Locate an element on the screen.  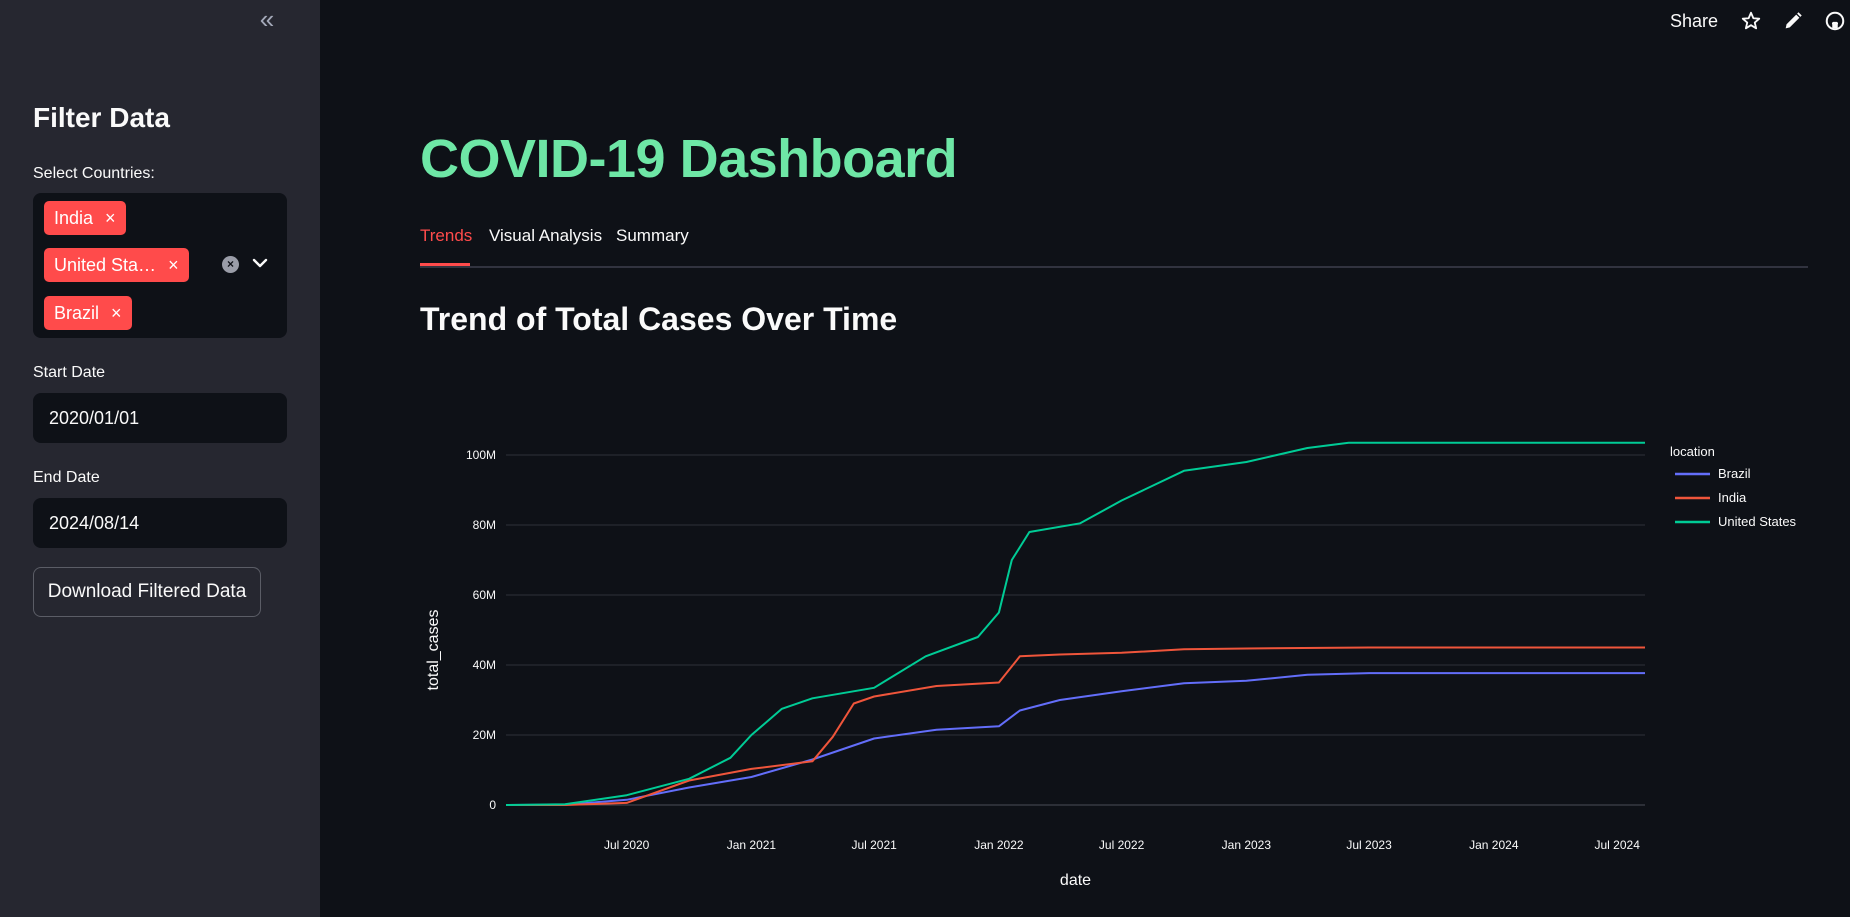
x-tick-label: Jan 2024 is located at coordinates (1494, 845).